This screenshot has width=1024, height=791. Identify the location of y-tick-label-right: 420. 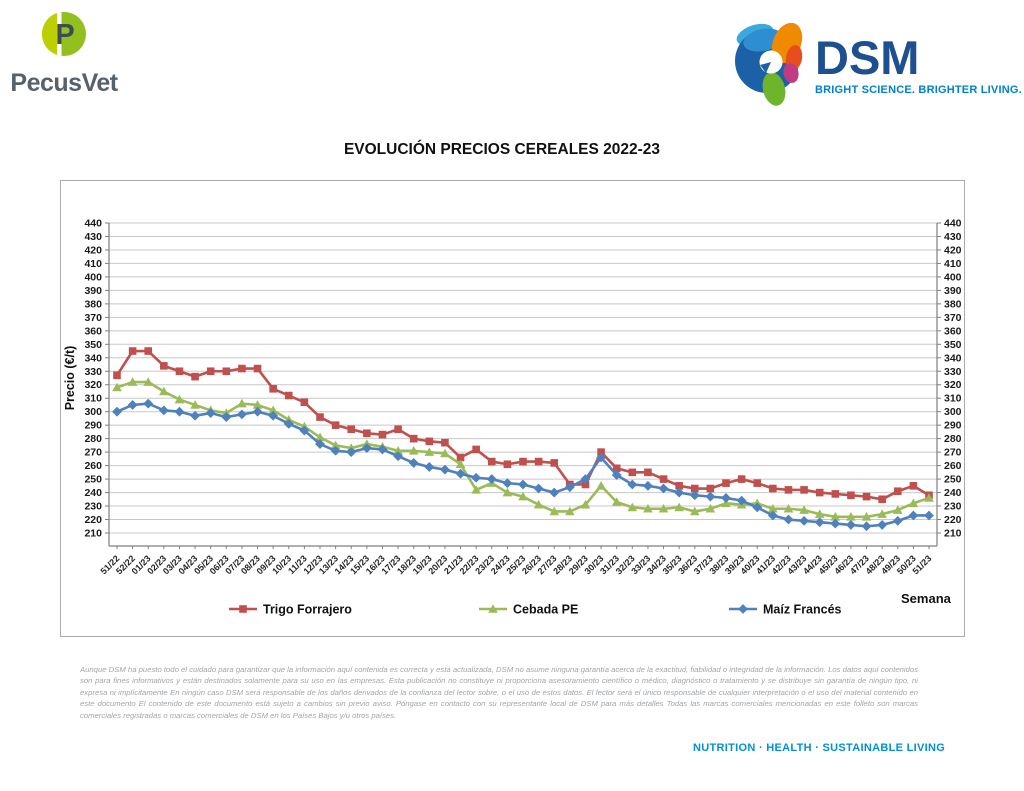
(953, 250).